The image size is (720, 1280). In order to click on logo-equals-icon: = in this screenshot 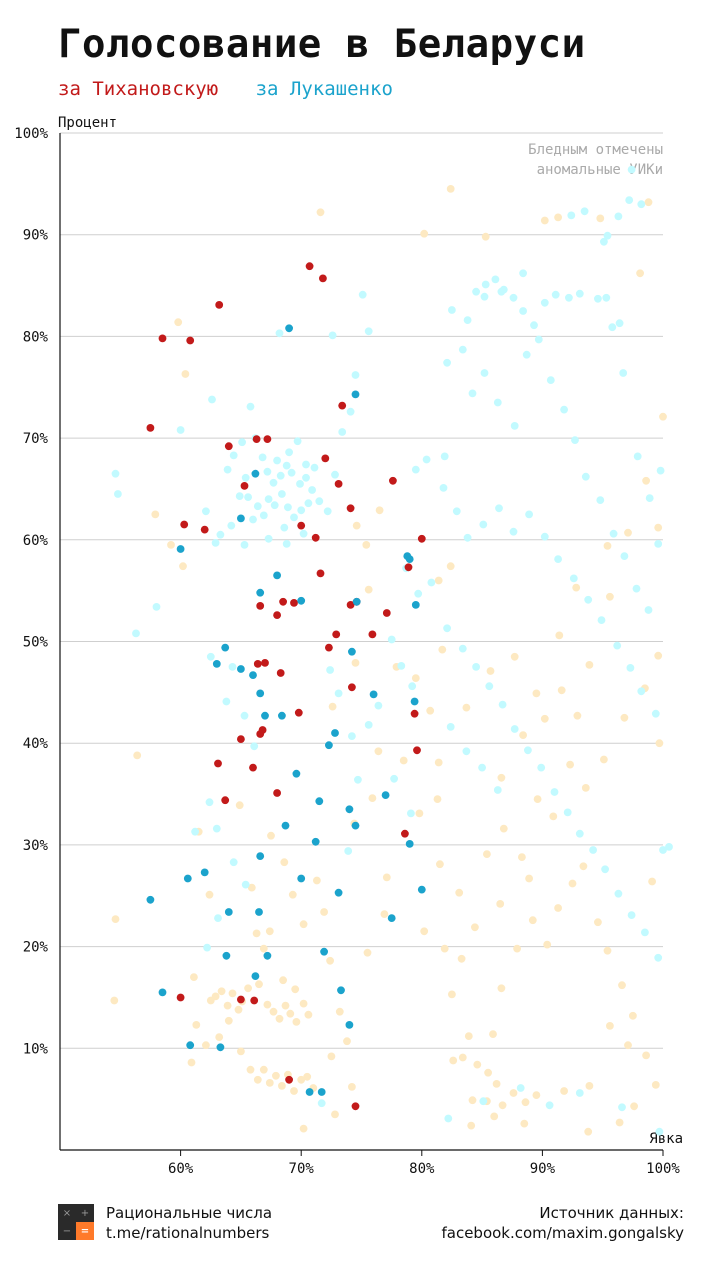, I will do `click(85, 1231)`.